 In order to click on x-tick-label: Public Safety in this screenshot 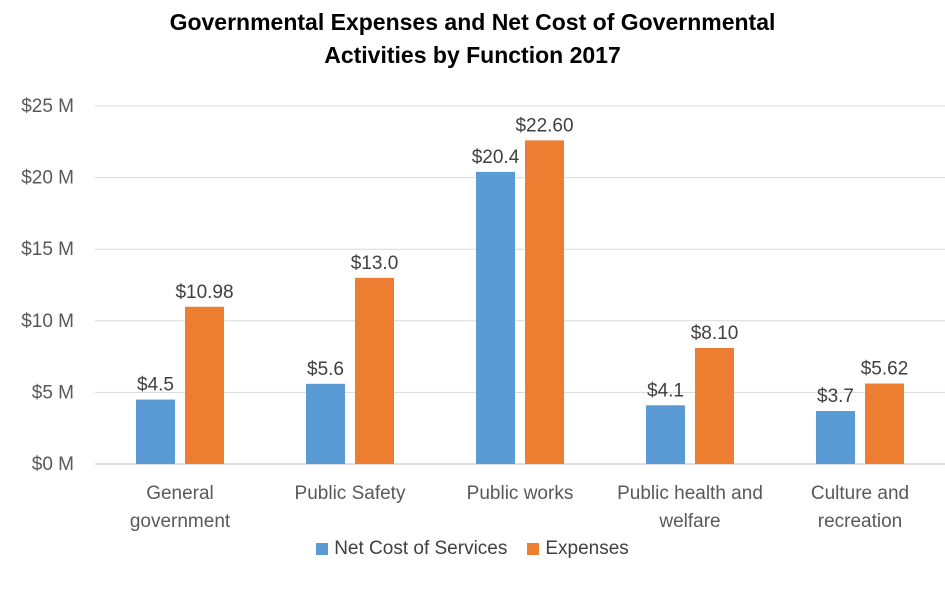, I will do `click(350, 493)`.